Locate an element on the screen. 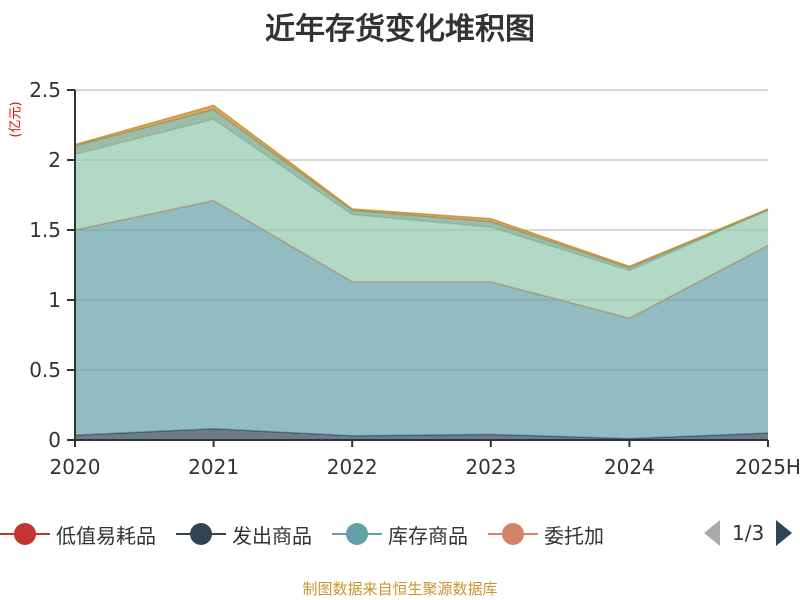 The image size is (800, 600). legend-label: 库存商品 is located at coordinates (428, 535).